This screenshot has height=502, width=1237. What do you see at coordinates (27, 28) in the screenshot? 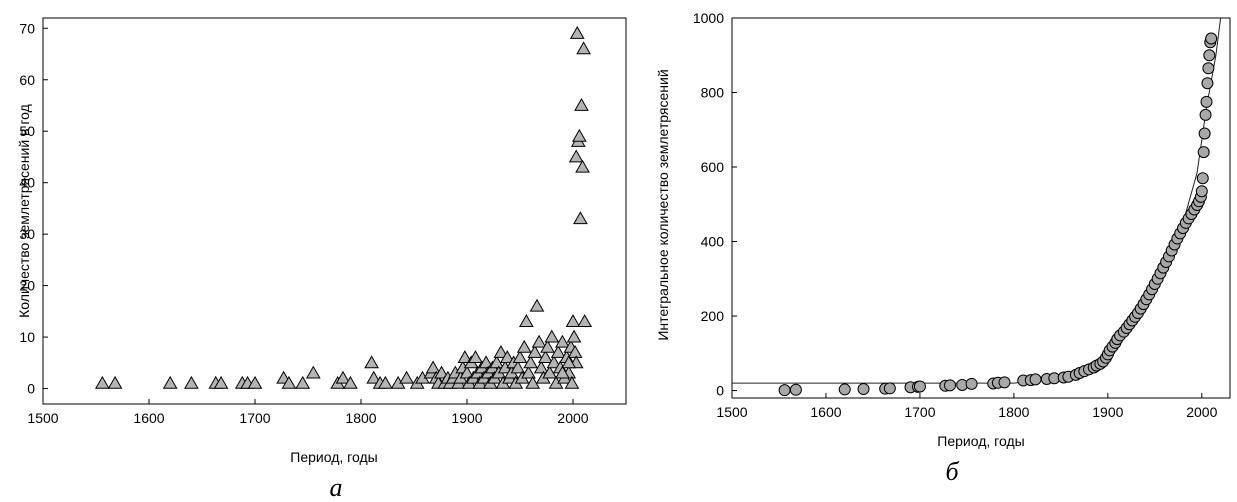
I see `panel-a-ytick-label: 70` at bounding box center [27, 28].